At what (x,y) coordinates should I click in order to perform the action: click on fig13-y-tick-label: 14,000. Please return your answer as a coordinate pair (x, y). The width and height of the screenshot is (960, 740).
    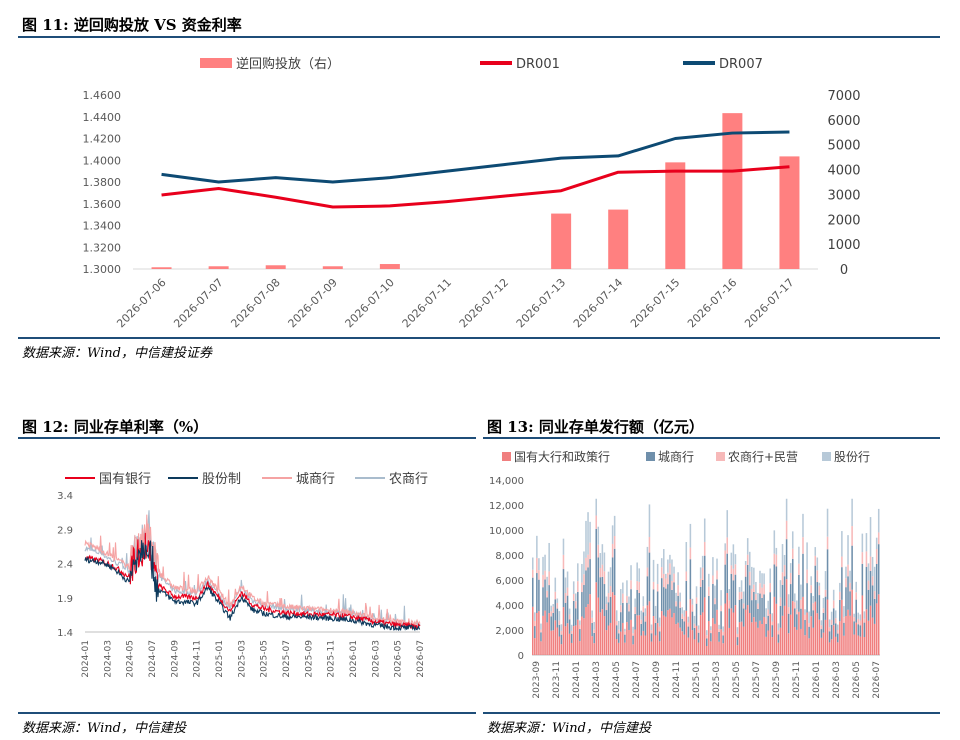
    Looking at the image, I should click on (506, 481).